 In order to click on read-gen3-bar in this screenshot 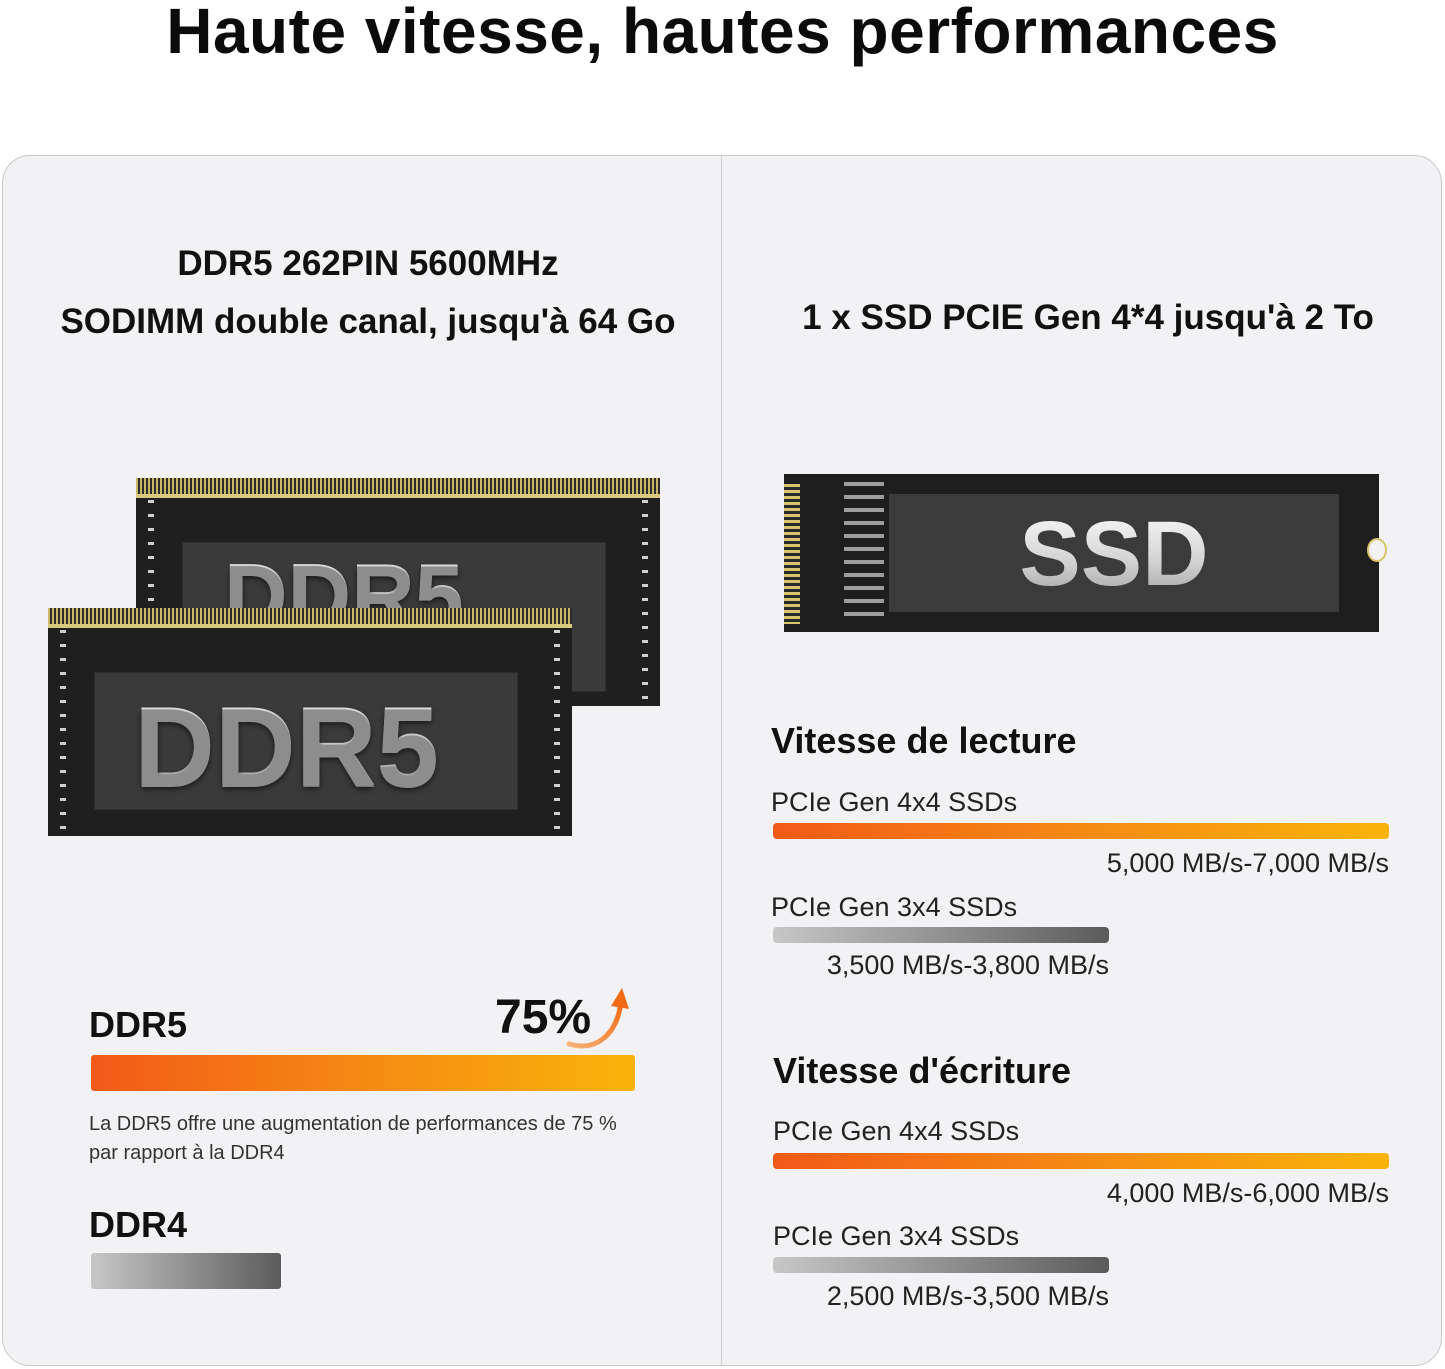, I will do `click(941, 935)`.